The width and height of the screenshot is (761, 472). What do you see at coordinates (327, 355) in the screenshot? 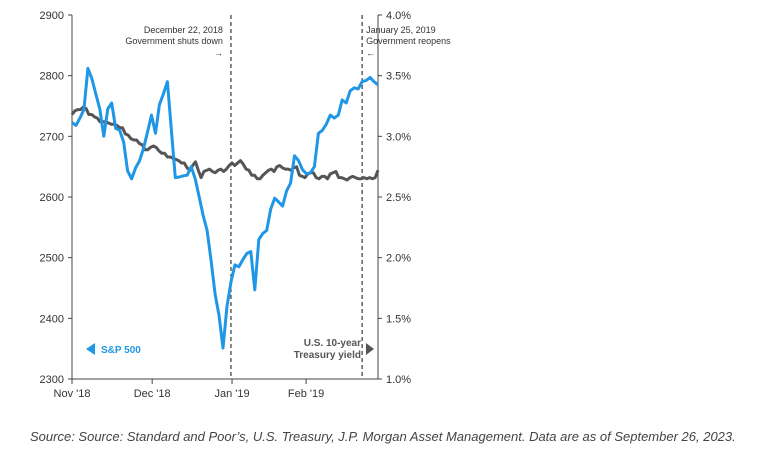
I see `treasury-series-label-line2: Treasury yield` at bounding box center [327, 355].